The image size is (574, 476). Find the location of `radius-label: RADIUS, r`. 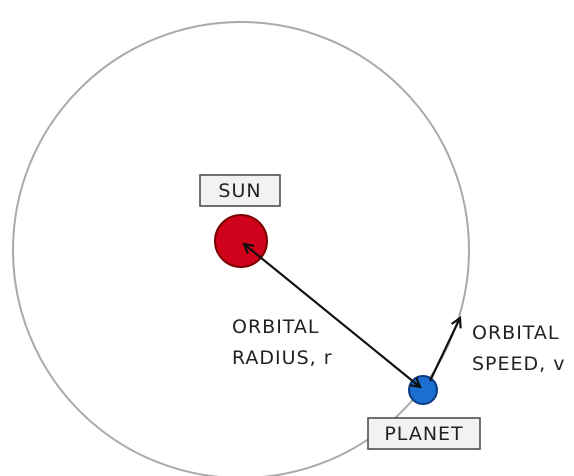

radius-label: RADIUS, r is located at coordinates (282, 358).